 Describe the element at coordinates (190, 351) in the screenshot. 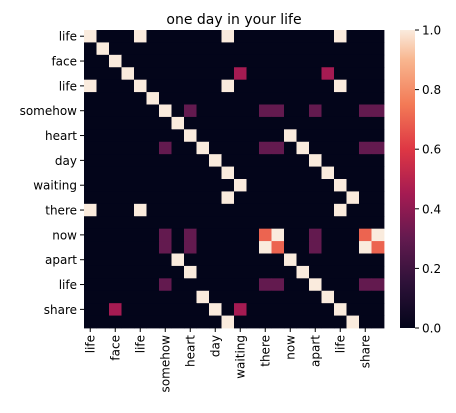

I see `column-label: heart` at that location.